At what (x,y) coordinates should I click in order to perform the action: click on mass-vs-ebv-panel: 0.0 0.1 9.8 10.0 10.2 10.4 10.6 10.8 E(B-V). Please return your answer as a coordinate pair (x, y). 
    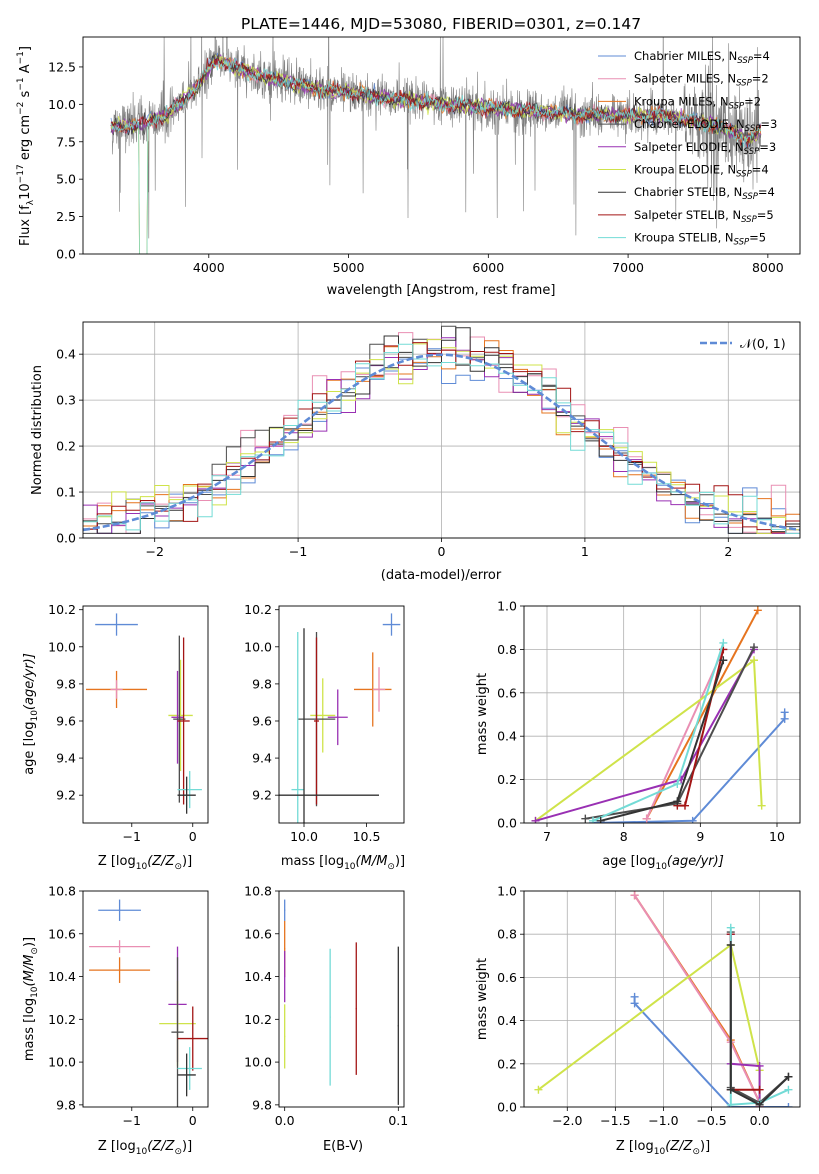
    Looking at the image, I should click on (326, 1019).